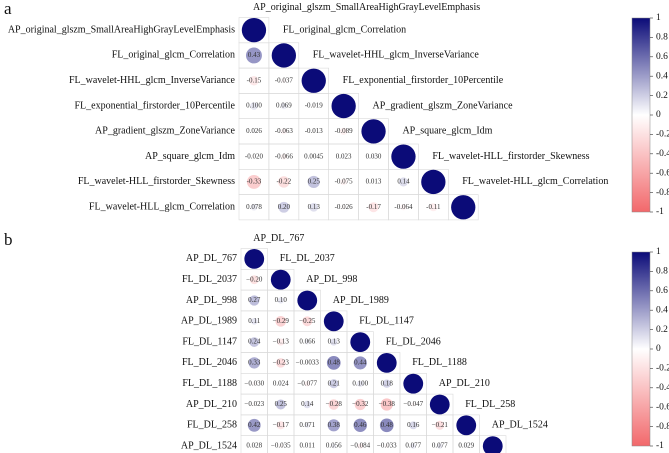 Image resolution: width=669 pixels, height=453 pixels. Describe the element at coordinates (510, 156) in the screenshot. I see `column-label: FL_wavelet-HLL_firstorder_Skewness` at that location.